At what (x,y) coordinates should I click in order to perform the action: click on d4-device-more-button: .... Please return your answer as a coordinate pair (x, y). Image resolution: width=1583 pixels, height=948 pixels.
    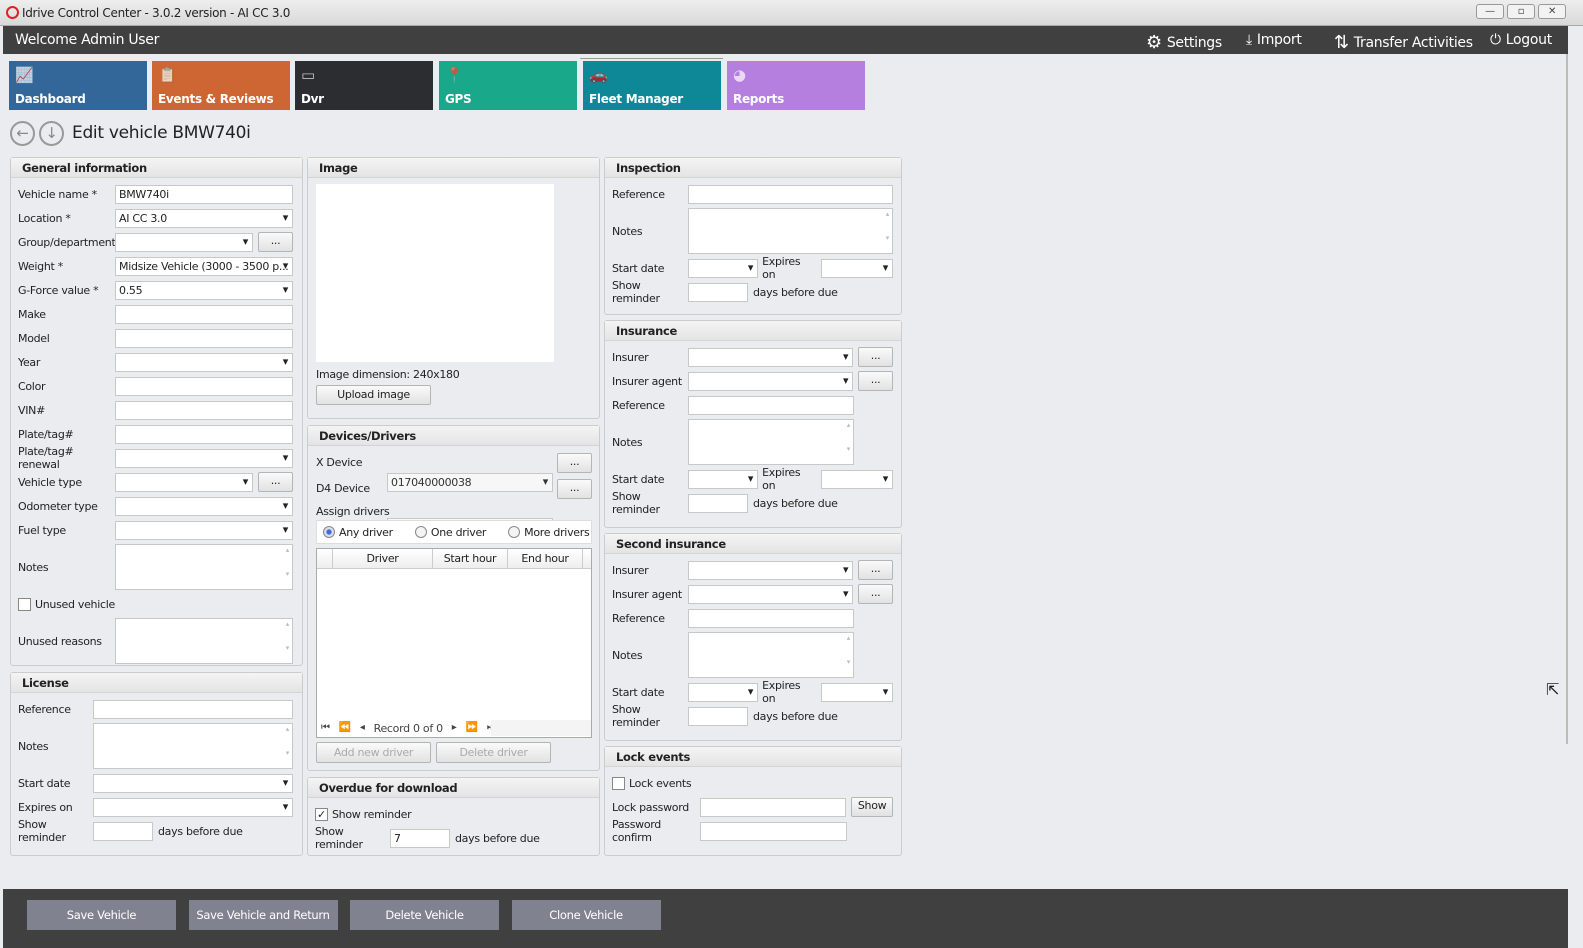
    Looking at the image, I should click on (574, 489).